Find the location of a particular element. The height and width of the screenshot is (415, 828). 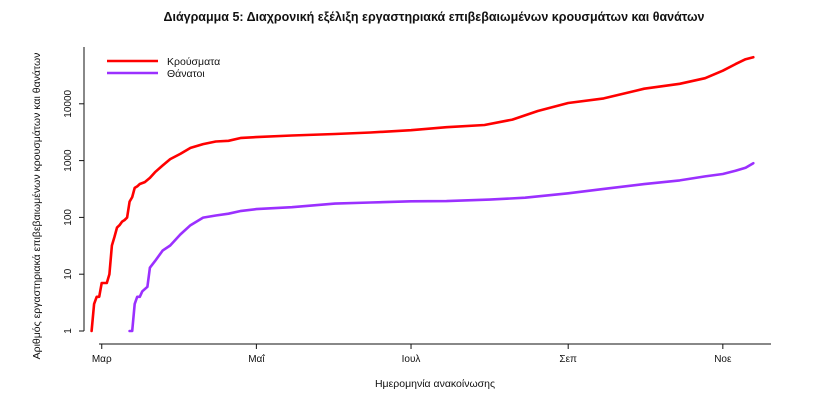

x-axis-ticks: Μαρ Μαΐ Ιουλ Σεπ Νοε is located at coordinates (412, 354).